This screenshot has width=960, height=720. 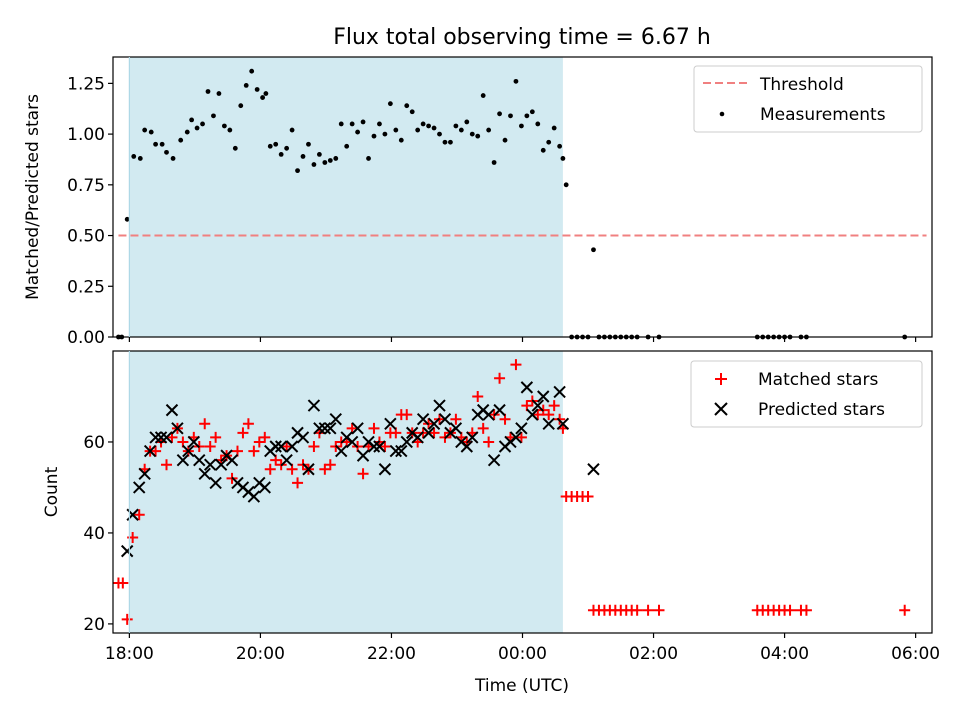 What do you see at coordinates (522, 654) in the screenshot?
I see `x-tick-label: 00:00` at bounding box center [522, 654].